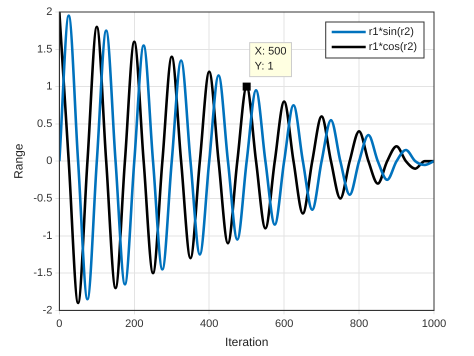 This screenshot has width=474, height=356. What do you see at coordinates (49, 12) in the screenshot?
I see `y-tick-label: 2` at bounding box center [49, 12].